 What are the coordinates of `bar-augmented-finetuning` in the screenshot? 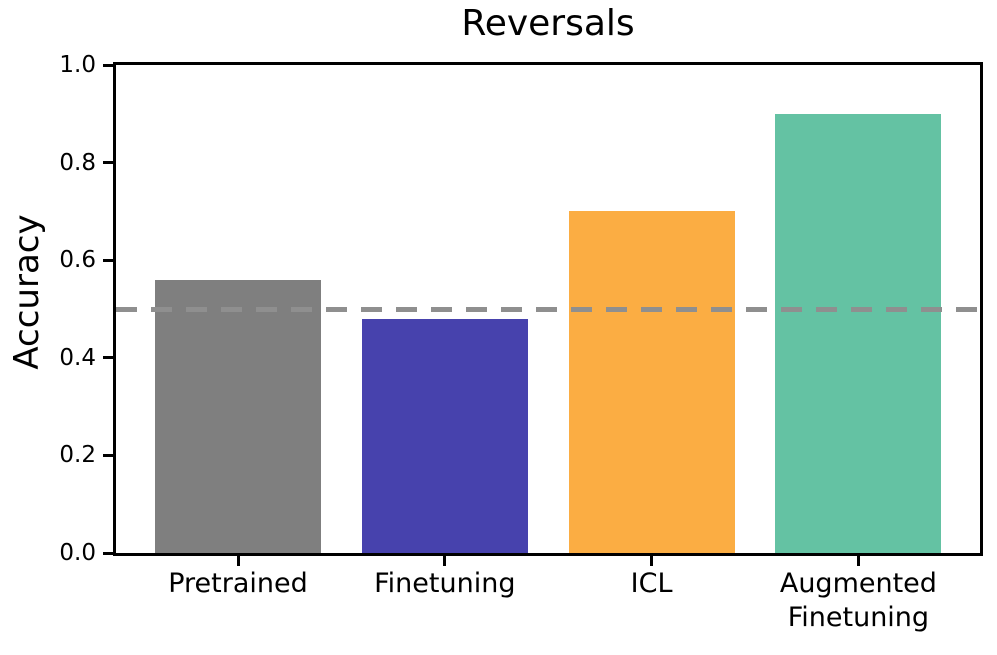 It's located at (858, 333).